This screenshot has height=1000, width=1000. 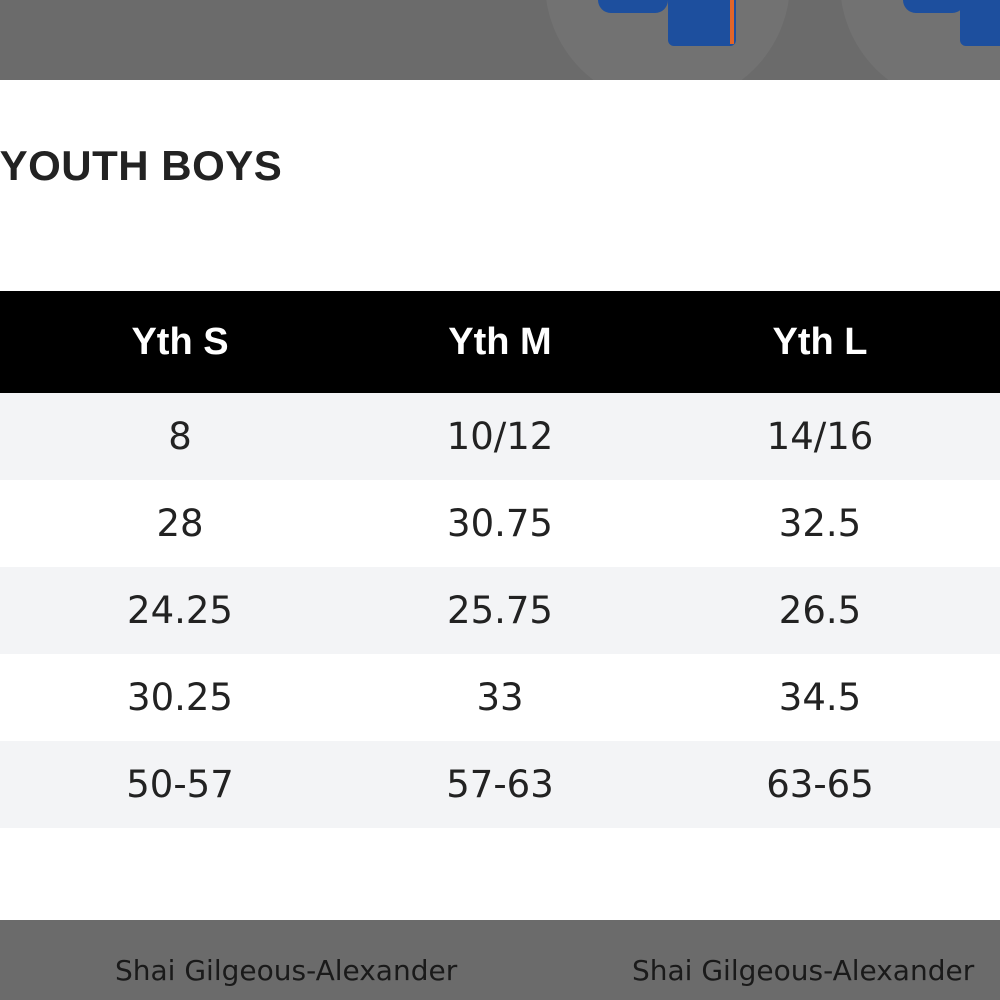 I want to click on table-cell: 50-57, so click(x=180, y=784).